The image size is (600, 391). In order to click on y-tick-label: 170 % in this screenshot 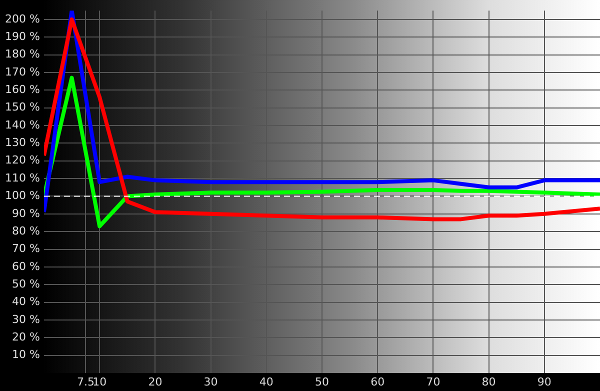, I will do `click(22, 71)`.